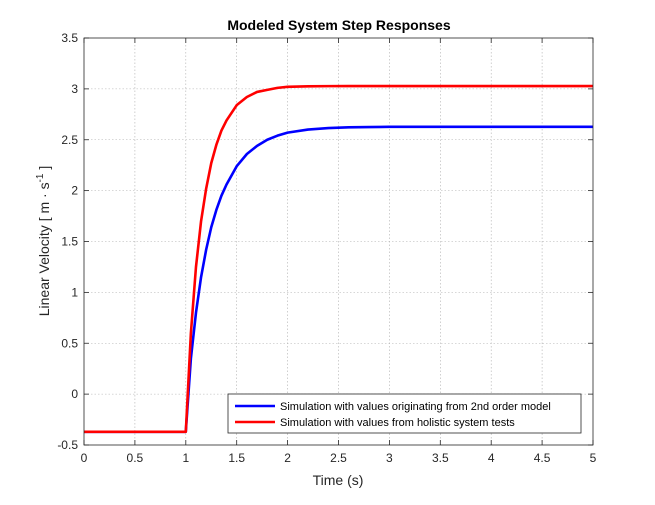  Describe the element at coordinates (84, 458) in the screenshot. I see `x-tick-label: 0` at that location.